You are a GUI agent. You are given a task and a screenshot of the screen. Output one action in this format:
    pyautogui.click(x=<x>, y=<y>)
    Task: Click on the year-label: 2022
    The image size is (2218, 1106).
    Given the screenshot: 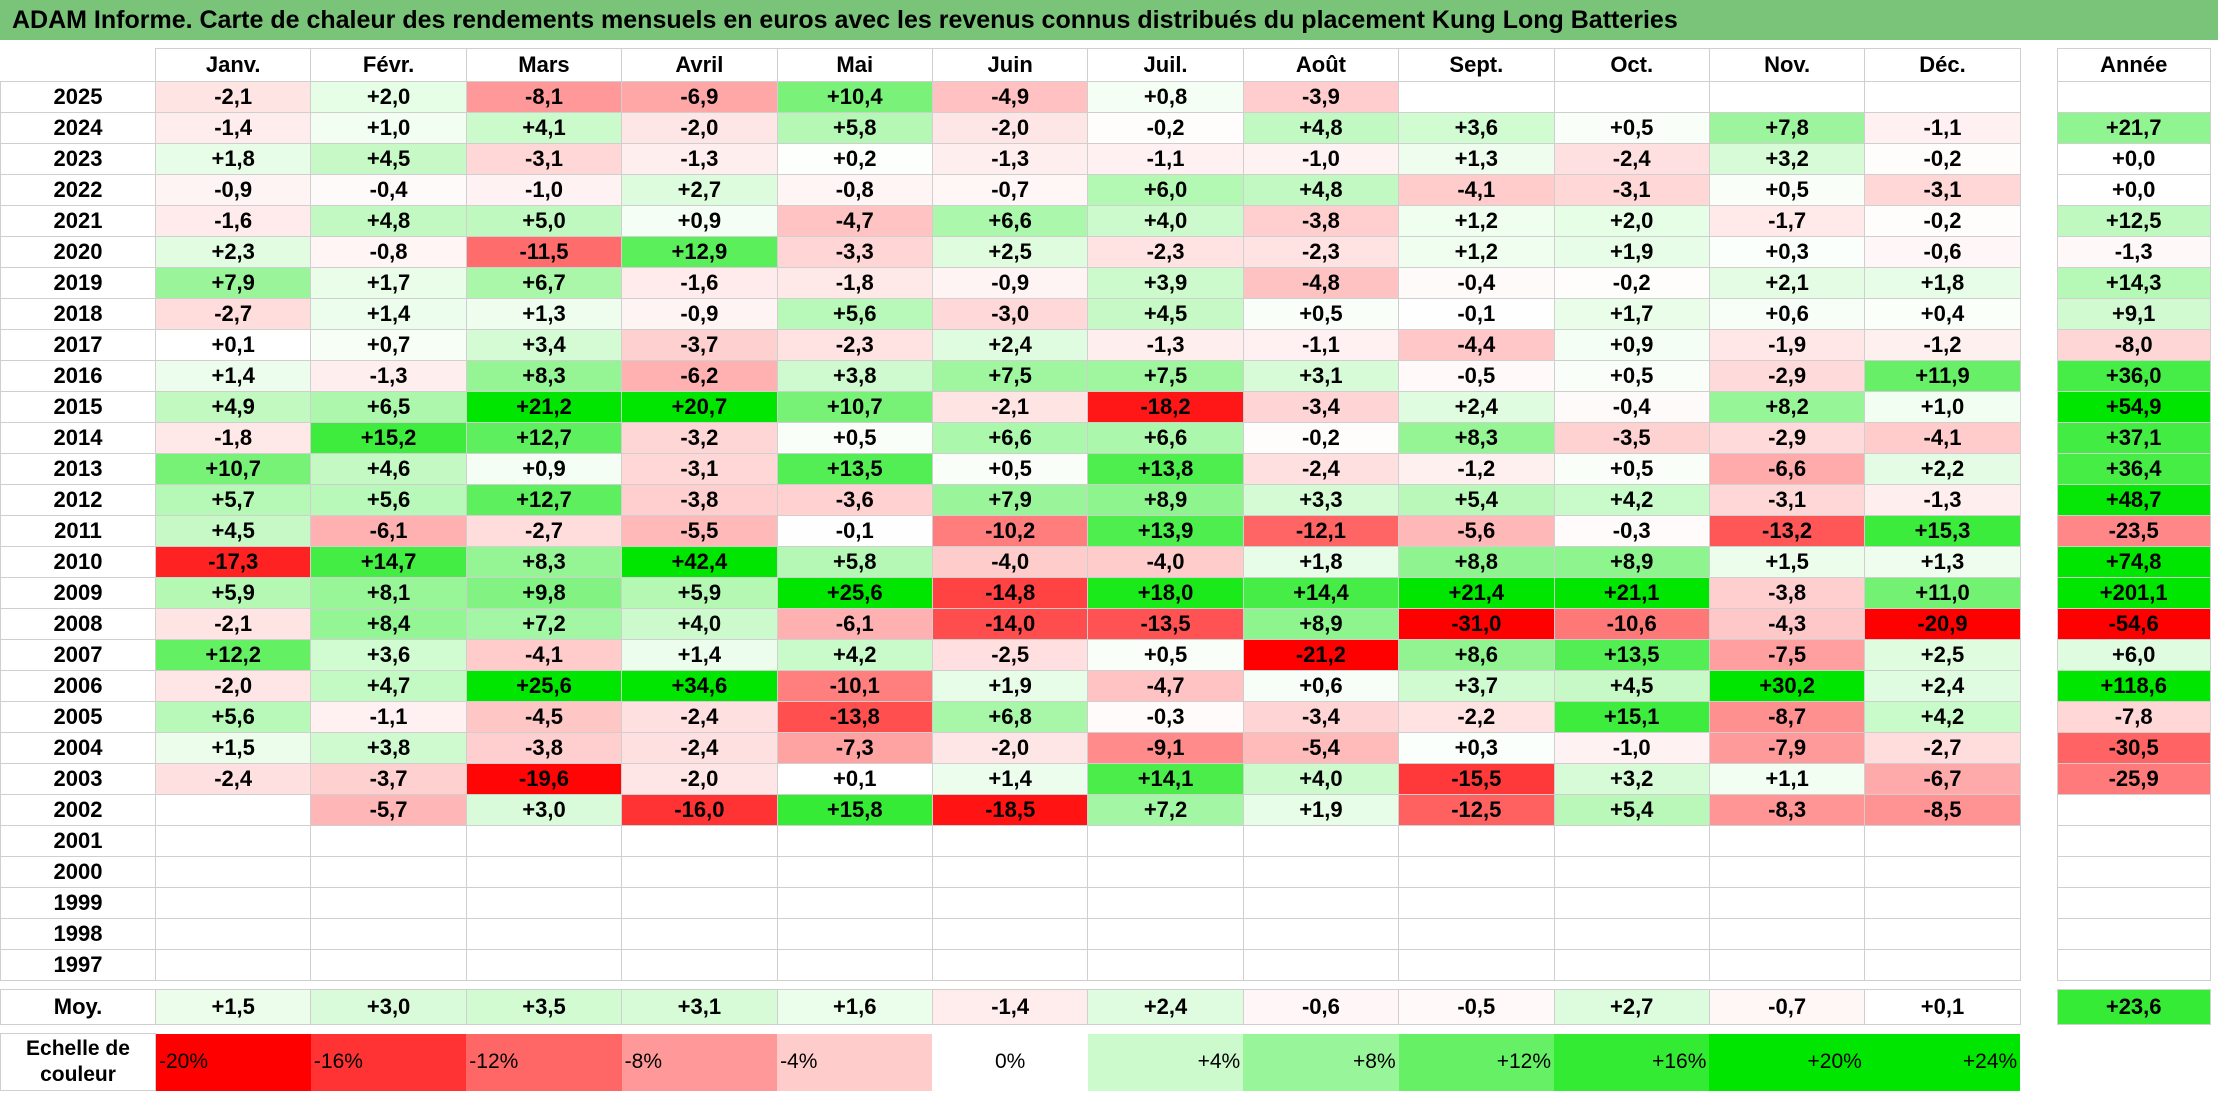 What is the action you would take?
    pyautogui.click(x=78, y=190)
    